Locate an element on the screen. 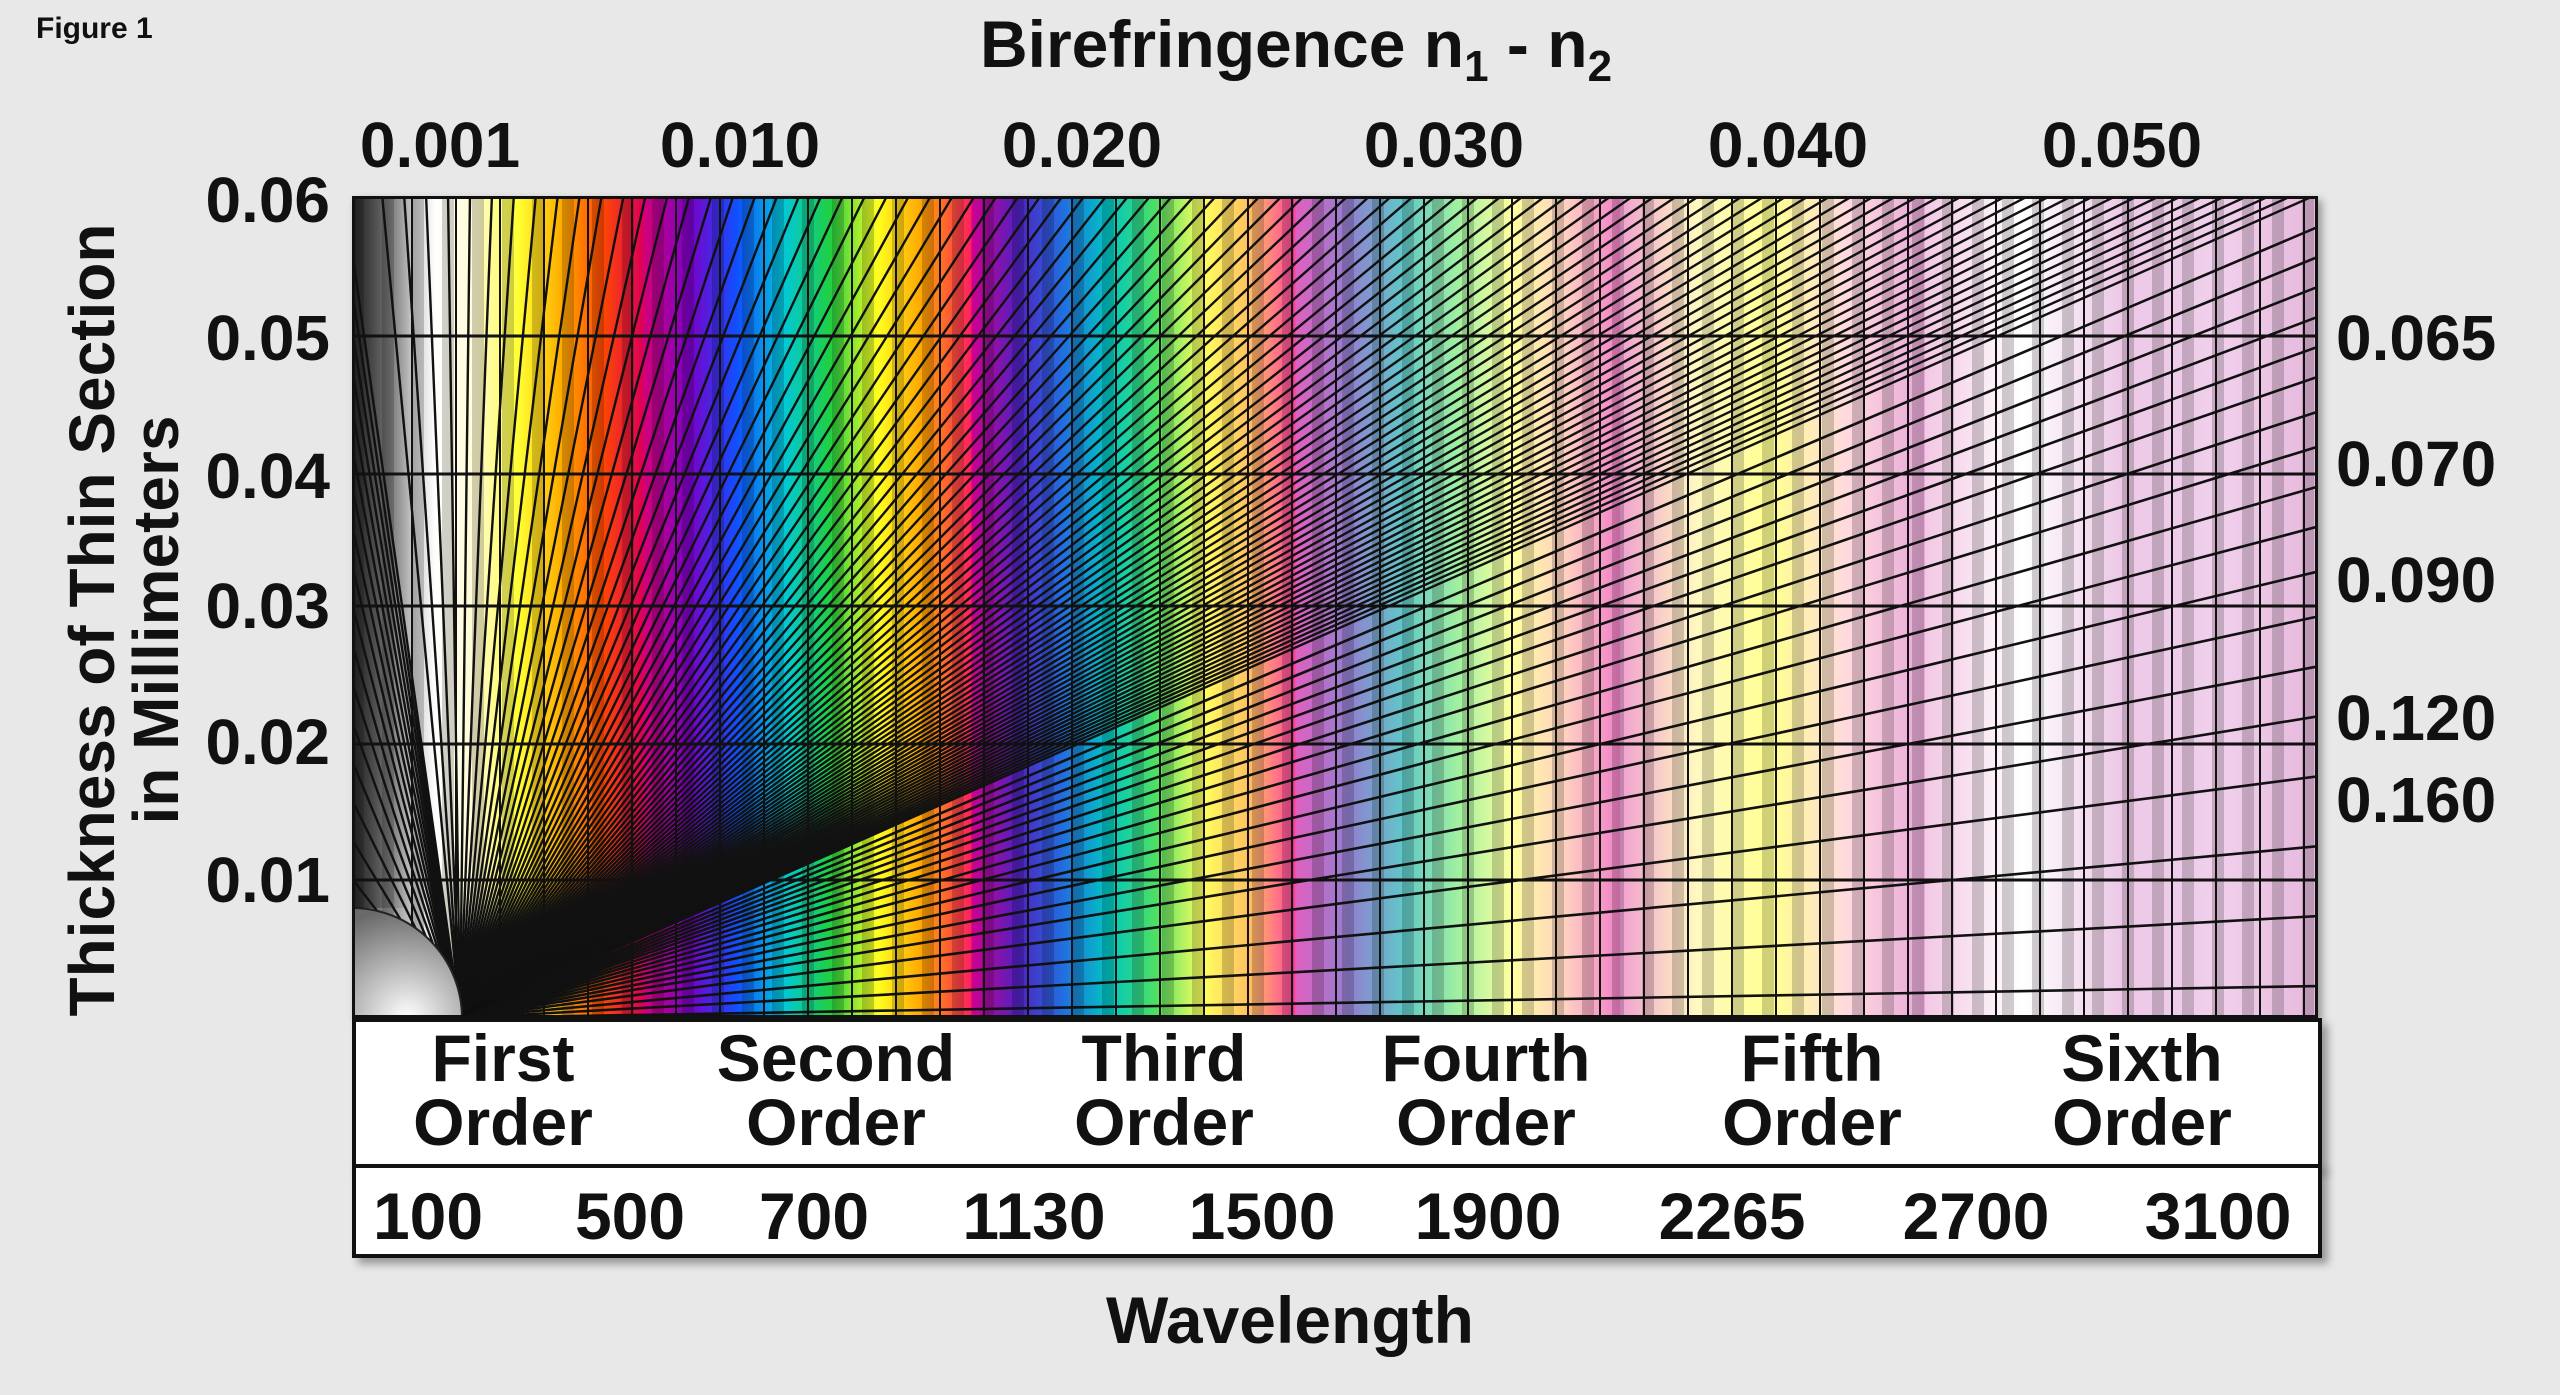 Image resolution: width=2560 pixels, height=1395 pixels. wavelength-value: 700 is located at coordinates (814, 1216).